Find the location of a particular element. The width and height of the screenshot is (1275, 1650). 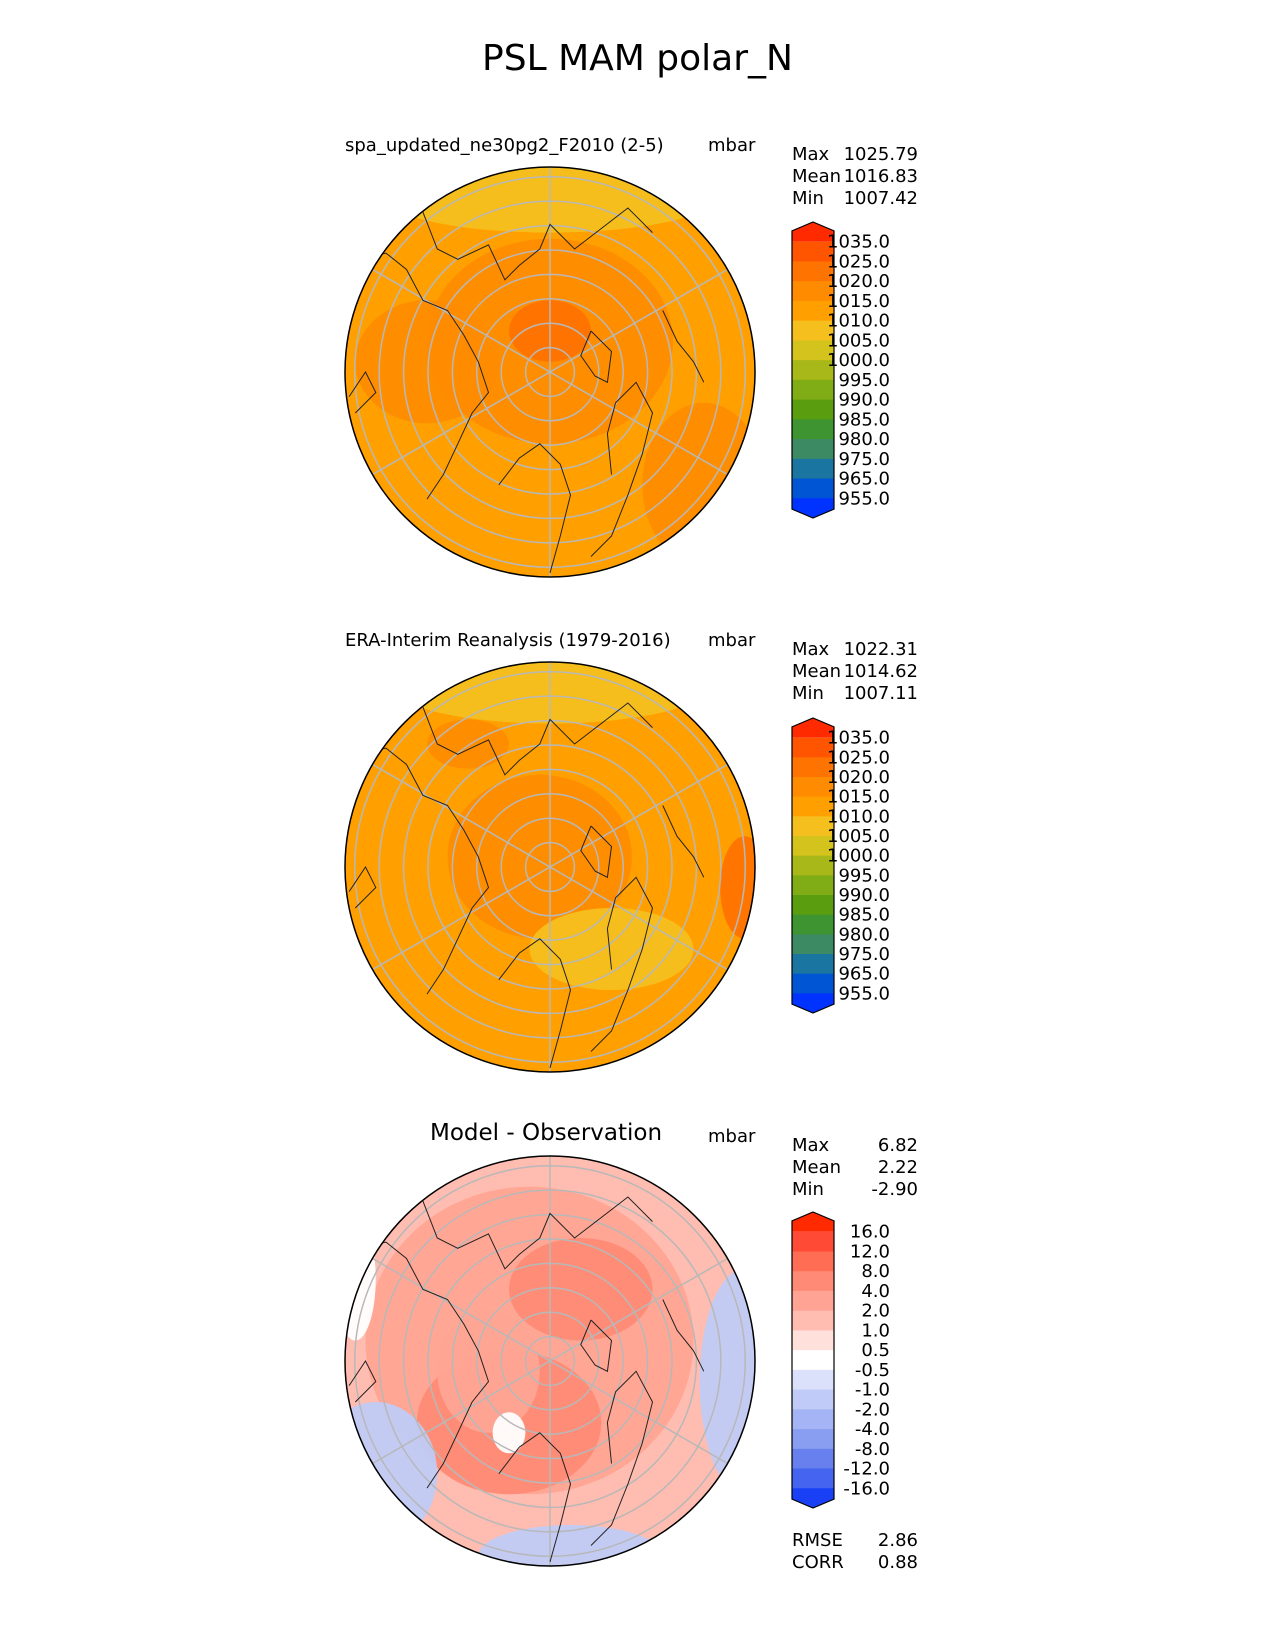

colorbar-tick-label: 4.0 is located at coordinates (875, 1291).